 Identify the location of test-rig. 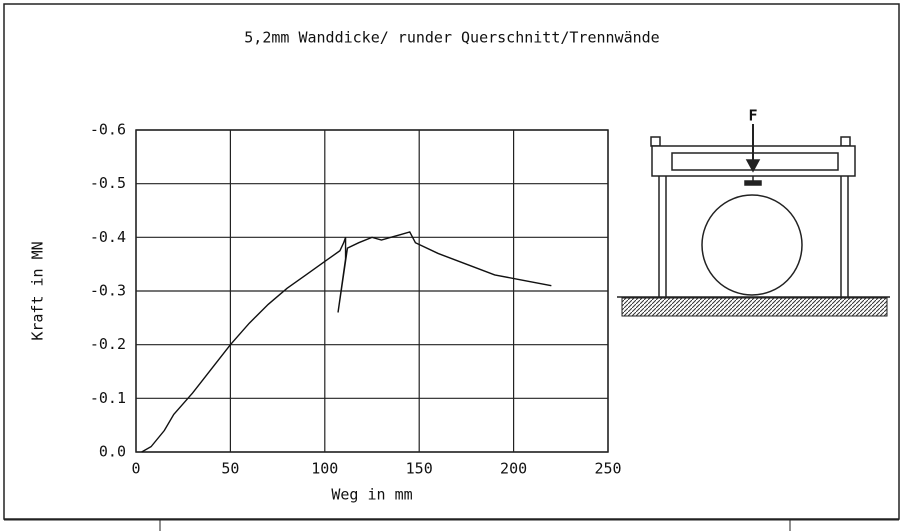
(753, 220).